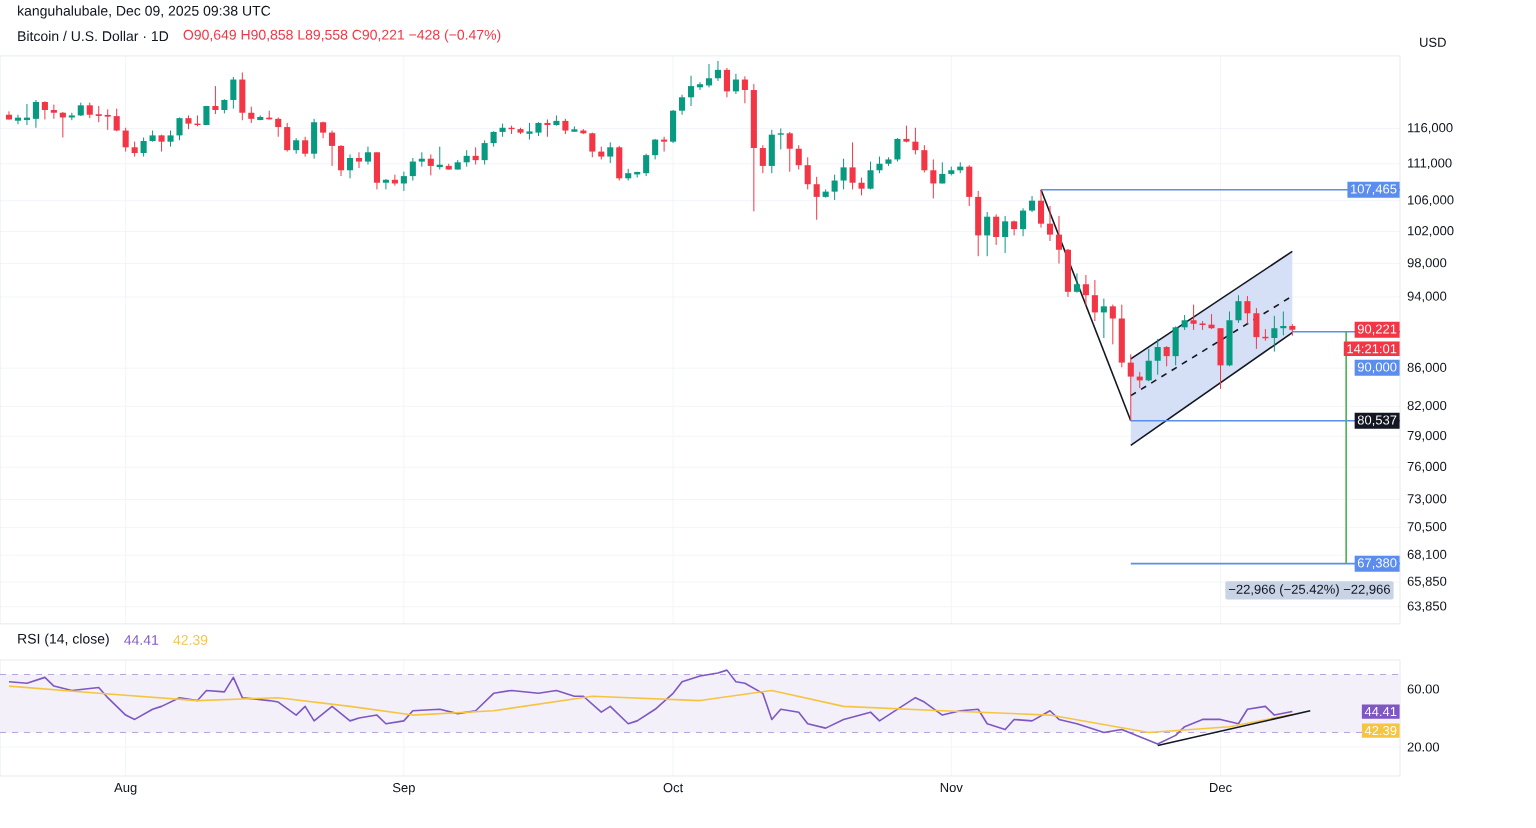 The width and height of the screenshot is (1536, 828). What do you see at coordinates (651, 709) in the screenshot?
I see `line-series` at bounding box center [651, 709].